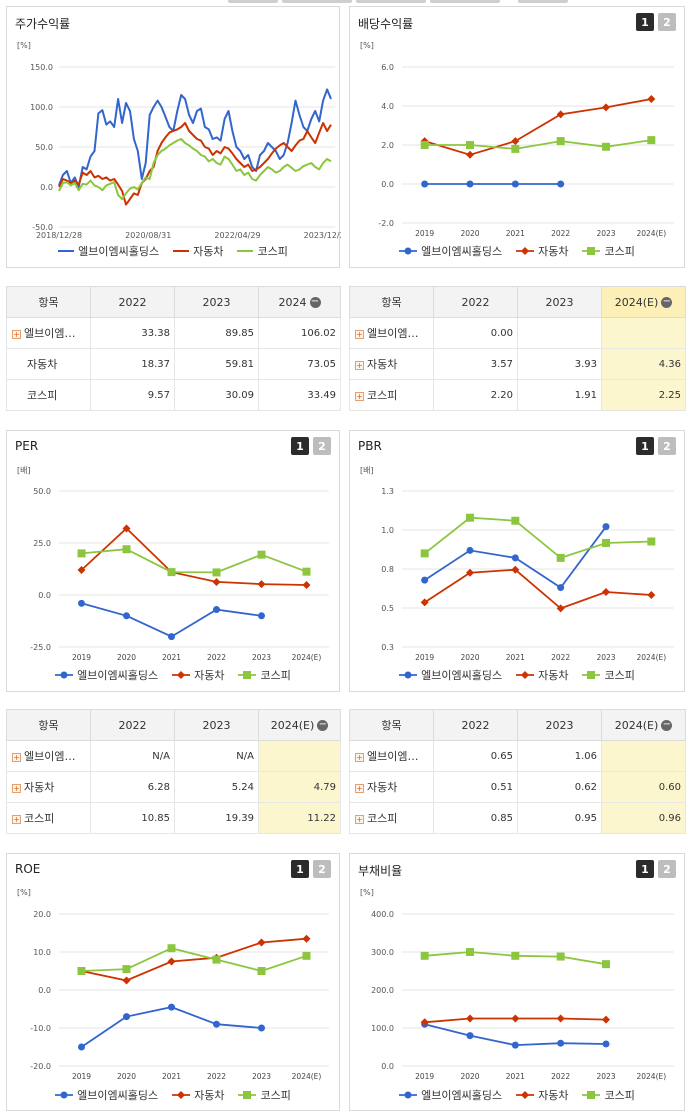  What do you see at coordinates (299, 333) in the screenshot?
I see `table-cell: 106.02` at bounding box center [299, 333].